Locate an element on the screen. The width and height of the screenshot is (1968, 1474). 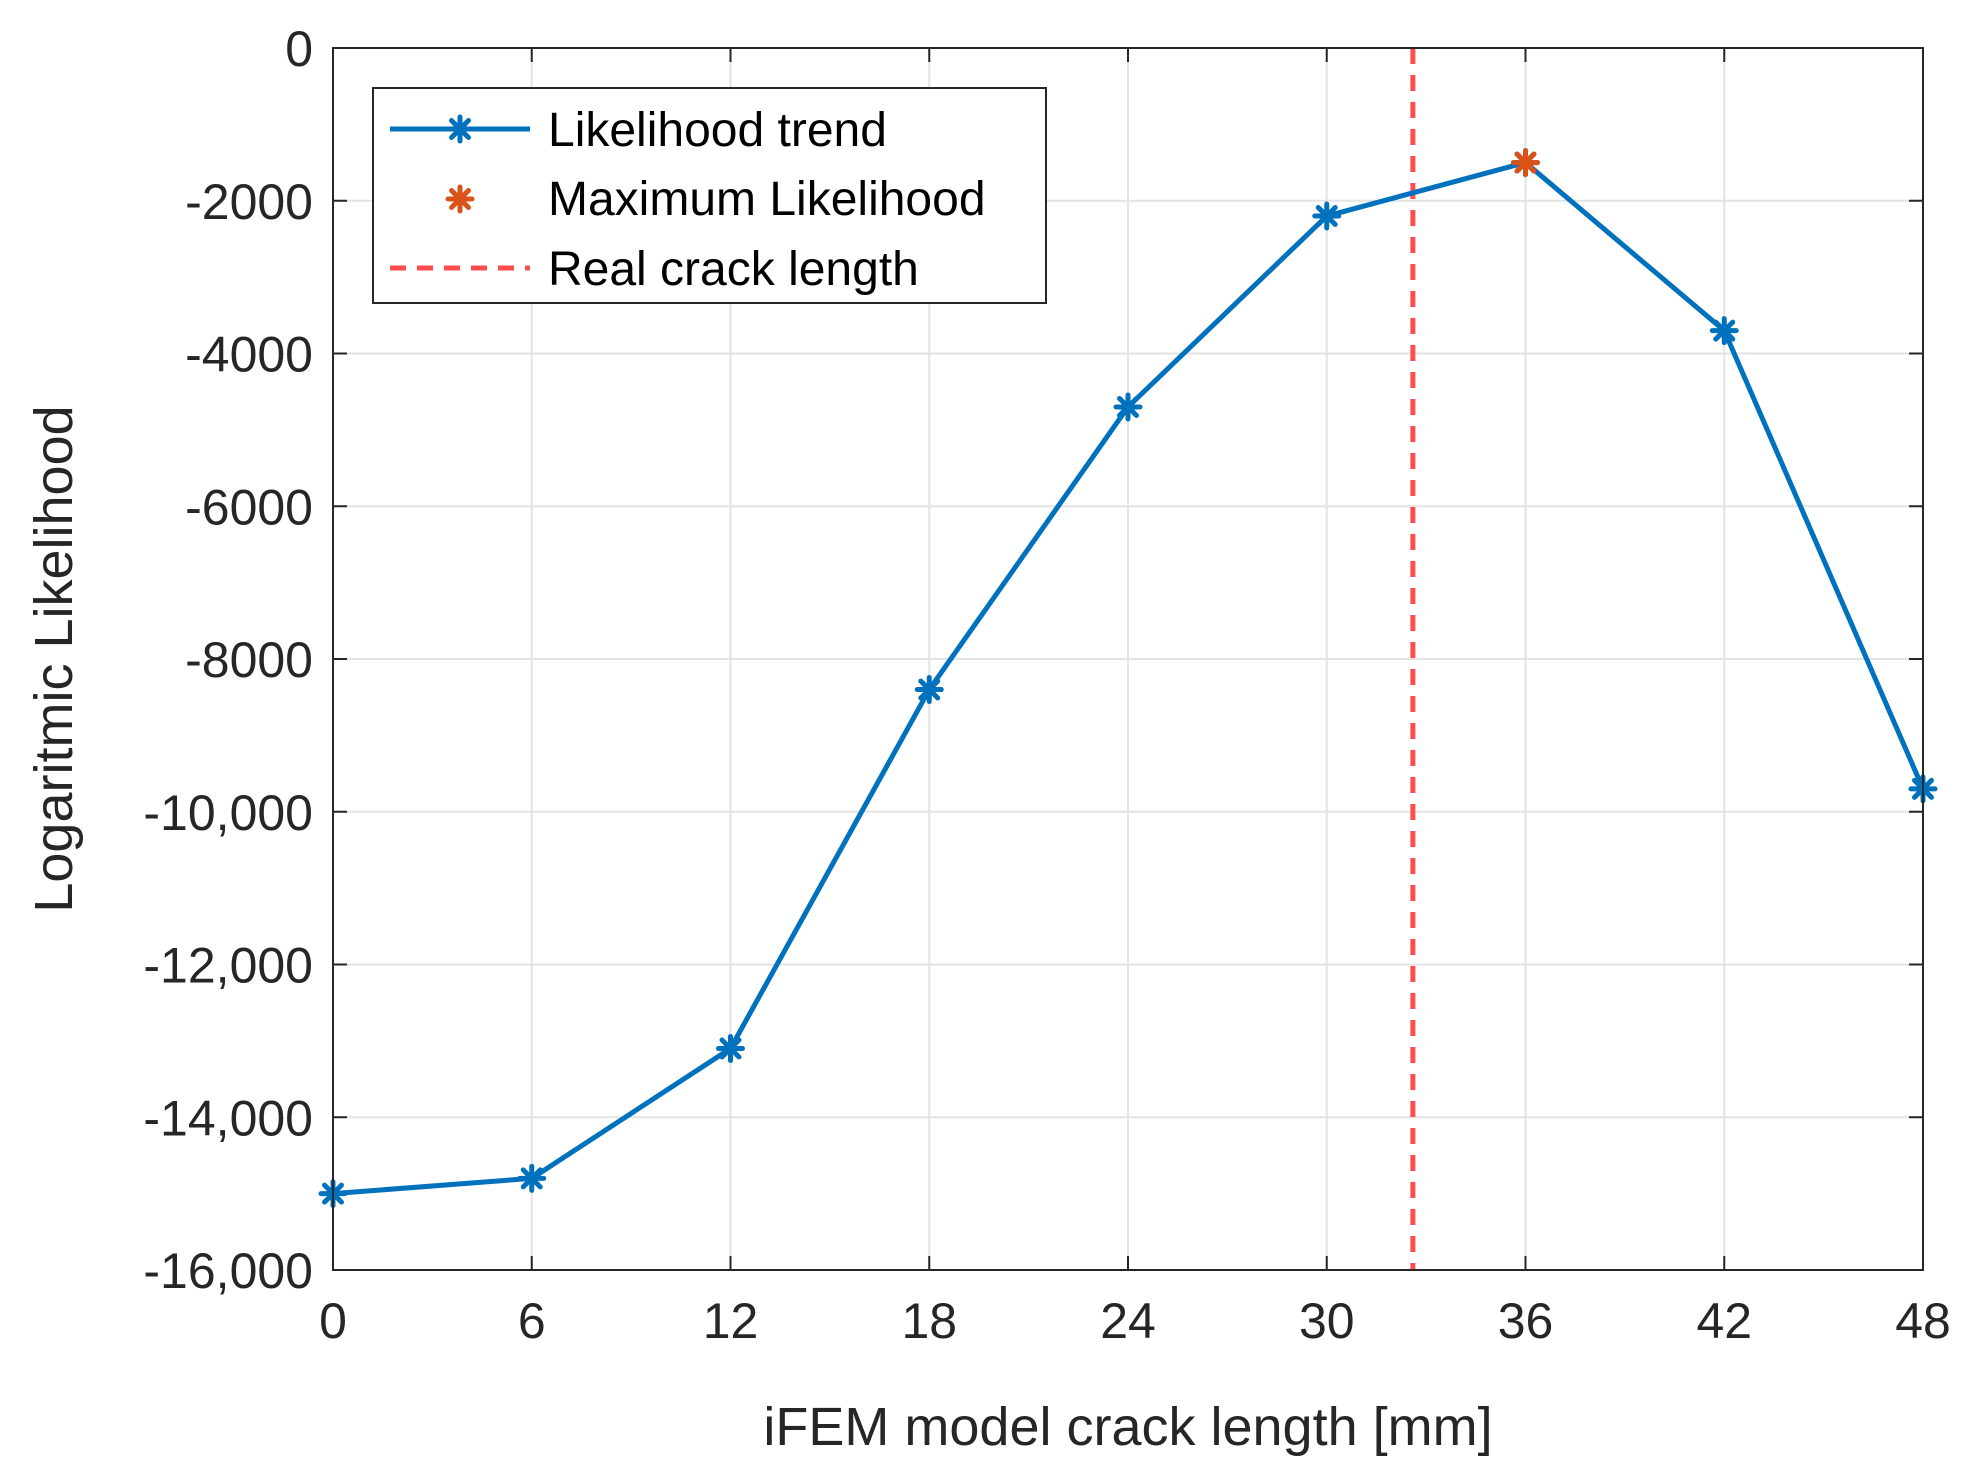
y-tick-label: -14,000 is located at coordinates (228, 1118).